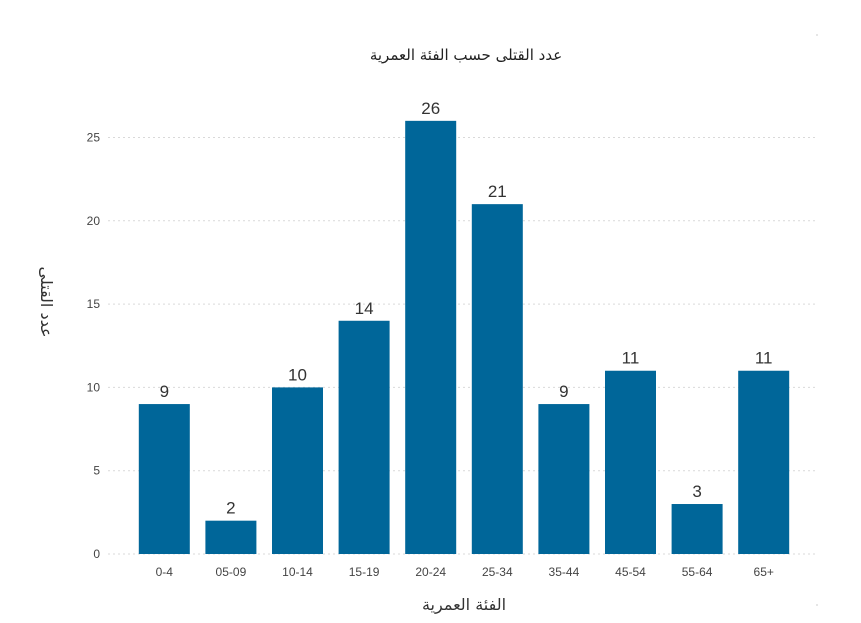  I want to click on y-tick-label: 25, so click(94, 138).